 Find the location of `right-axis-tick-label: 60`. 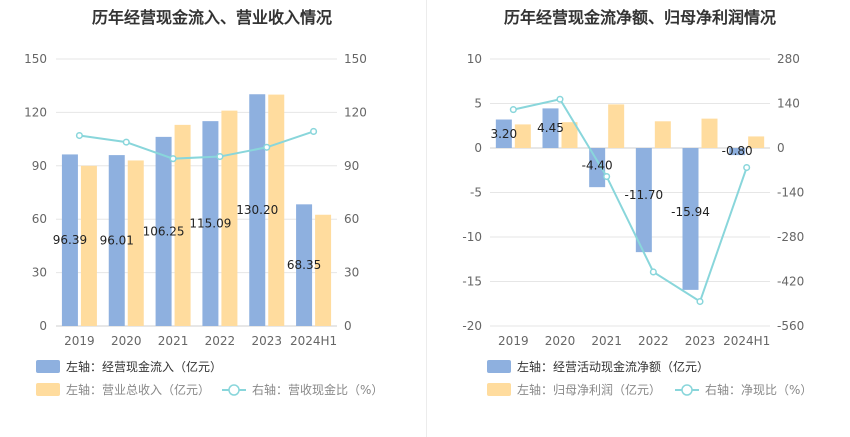

right-axis-tick-label: 60 is located at coordinates (351, 219).